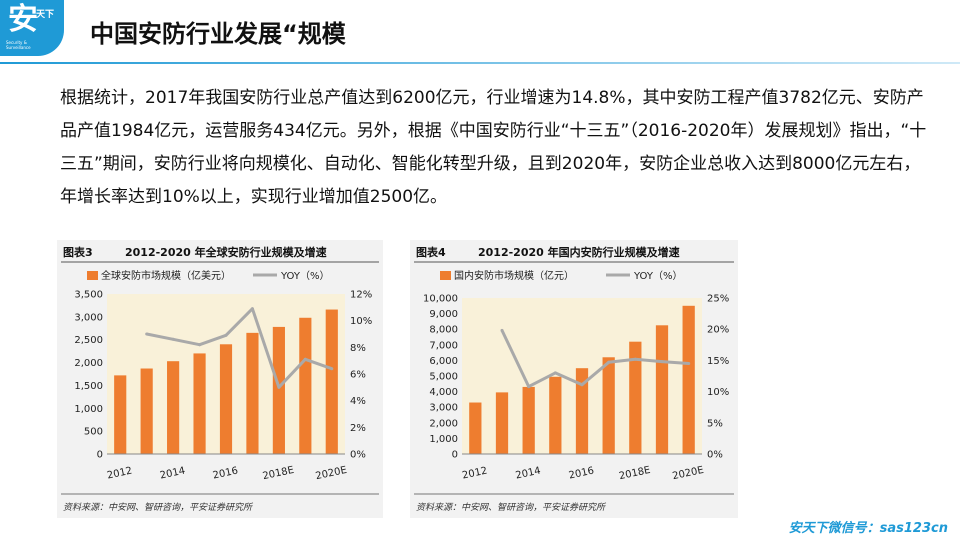 The width and height of the screenshot is (960, 540). Describe the element at coordinates (868, 528) in the screenshot. I see `footer-credit: 安天下微信号：sas123cn` at that location.